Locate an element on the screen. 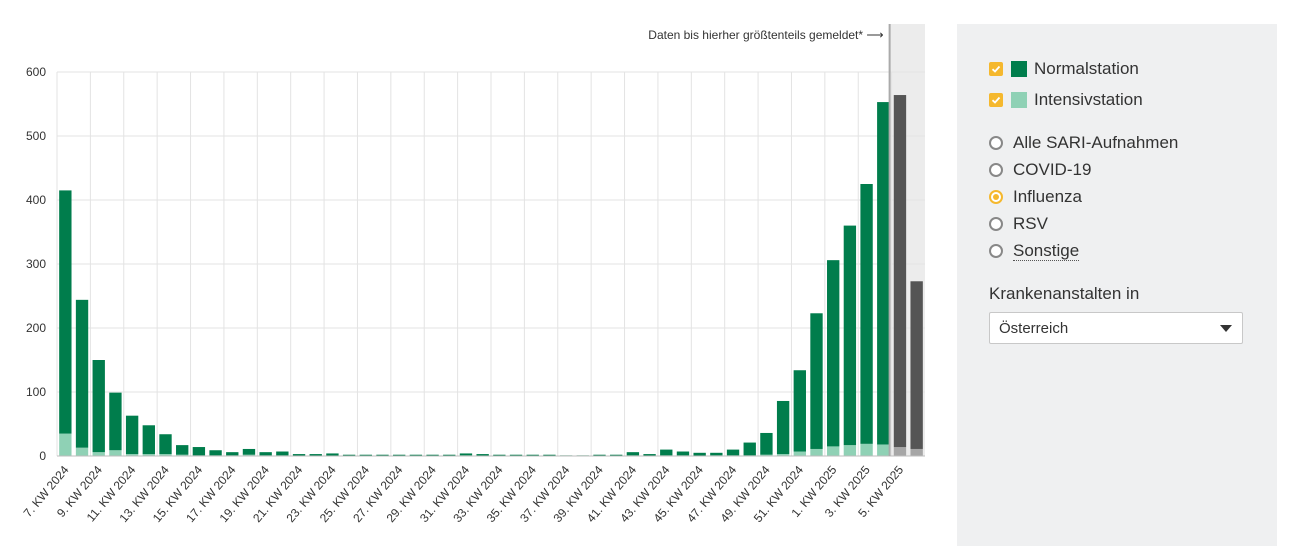 This screenshot has height=546, width=1289. y-tick-label: 500 is located at coordinates (36, 136).